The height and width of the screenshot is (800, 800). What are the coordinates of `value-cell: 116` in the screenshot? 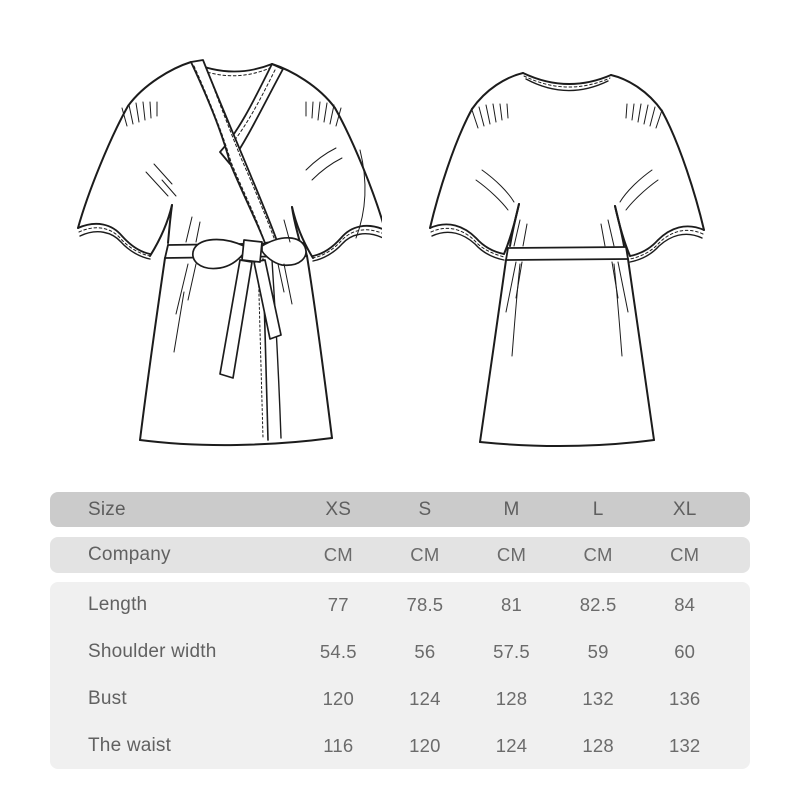 It's located at (338, 745).